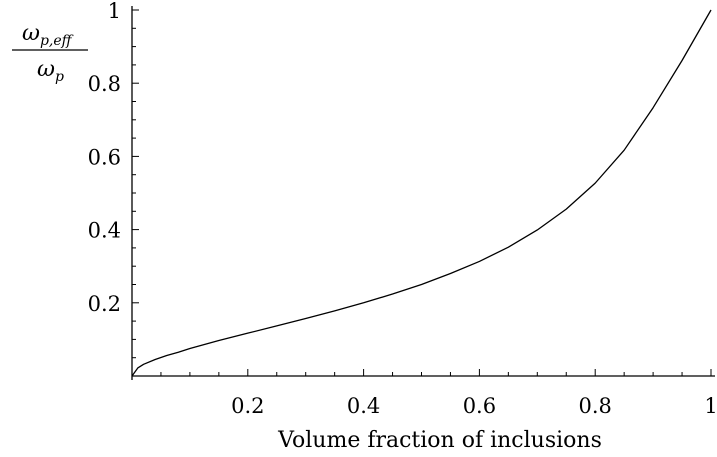  What do you see at coordinates (439, 440) in the screenshot?
I see `x-axis-title: Volume fraction of inclusions` at bounding box center [439, 440].